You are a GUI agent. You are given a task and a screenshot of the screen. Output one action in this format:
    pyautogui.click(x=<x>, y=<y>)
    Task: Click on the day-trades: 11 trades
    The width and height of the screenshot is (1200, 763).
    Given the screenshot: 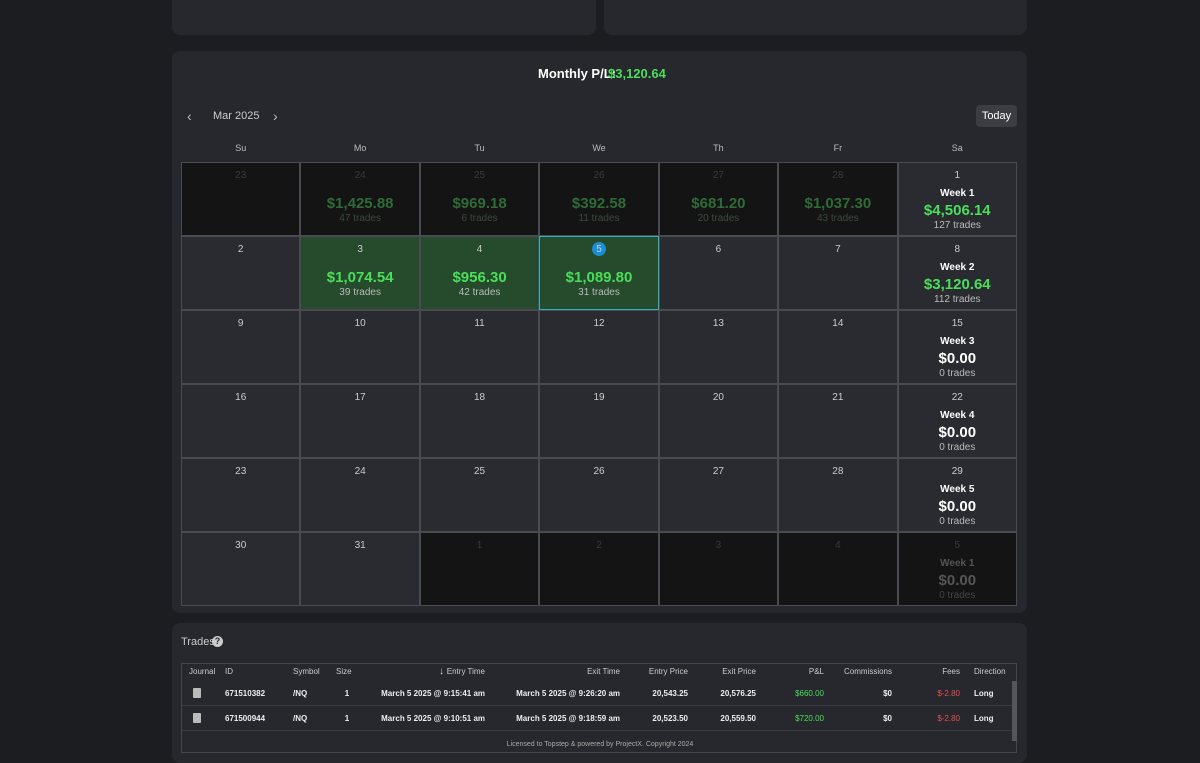 What is the action you would take?
    pyautogui.click(x=599, y=218)
    